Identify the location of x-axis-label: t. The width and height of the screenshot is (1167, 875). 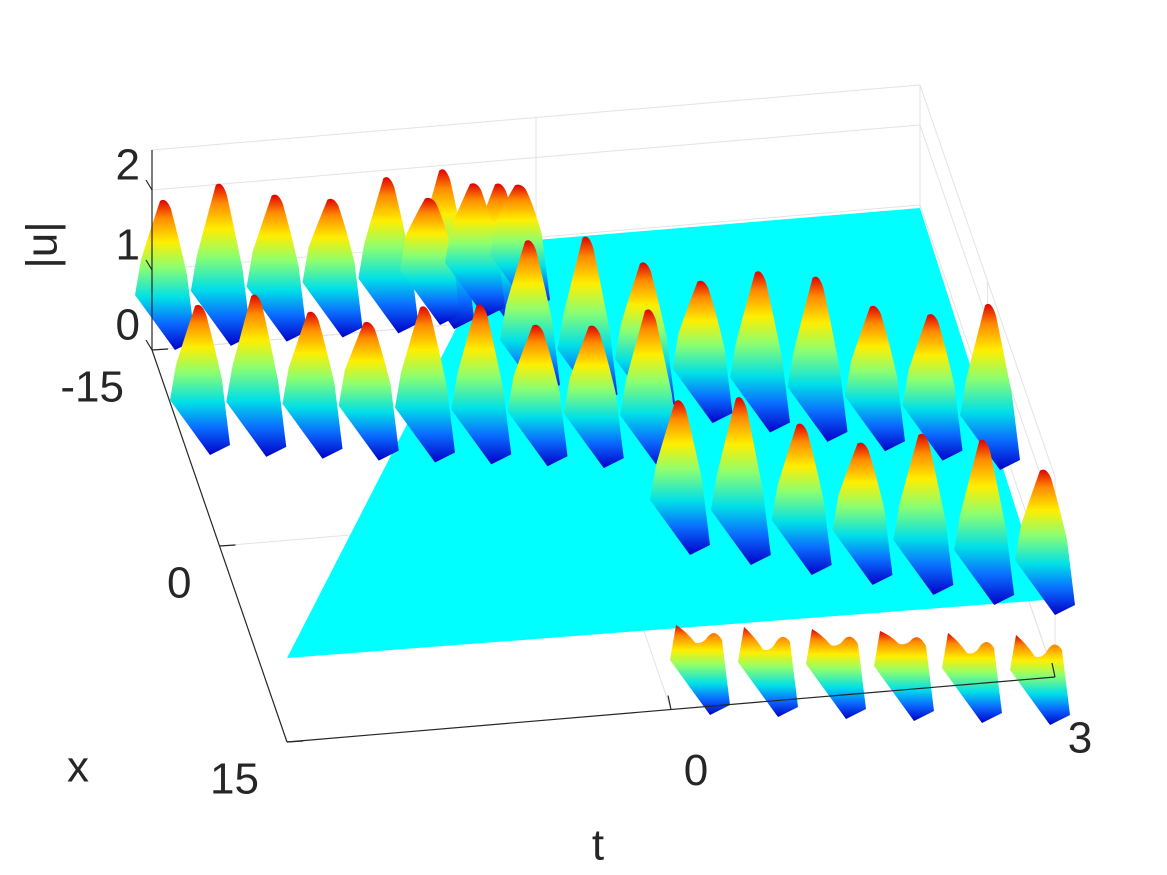
(598, 845).